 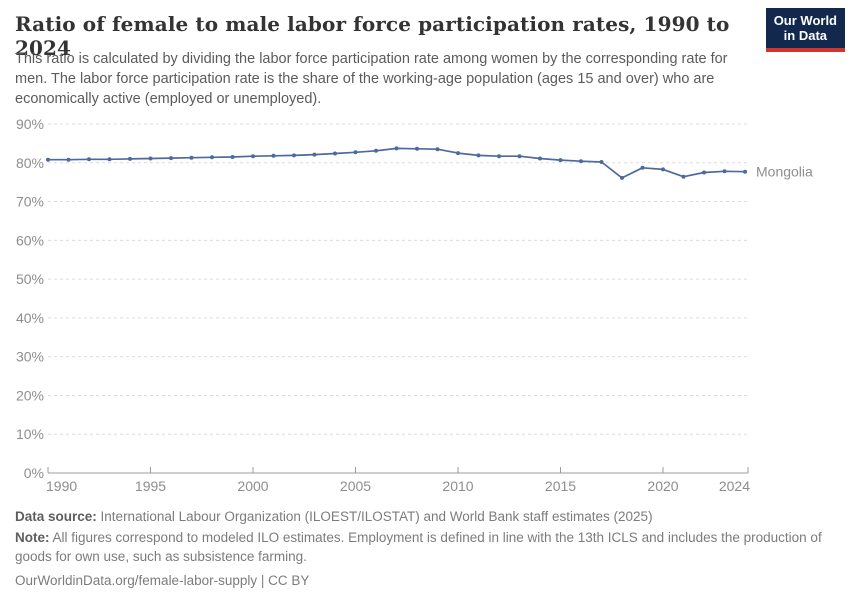 What do you see at coordinates (805, 20) in the screenshot?
I see `owid-logo-line1: Our World` at bounding box center [805, 20].